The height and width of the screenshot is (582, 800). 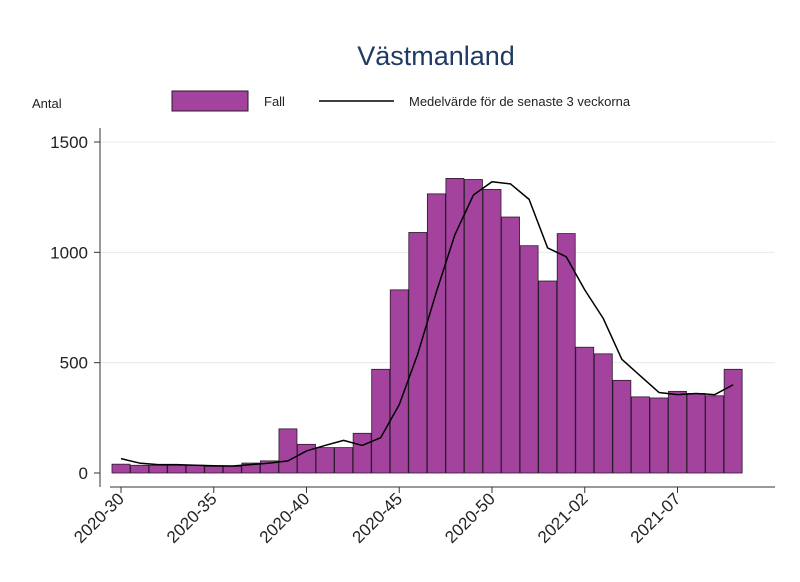 What do you see at coordinates (83, 473) in the screenshot?
I see `y-tick-label: 0` at bounding box center [83, 473].